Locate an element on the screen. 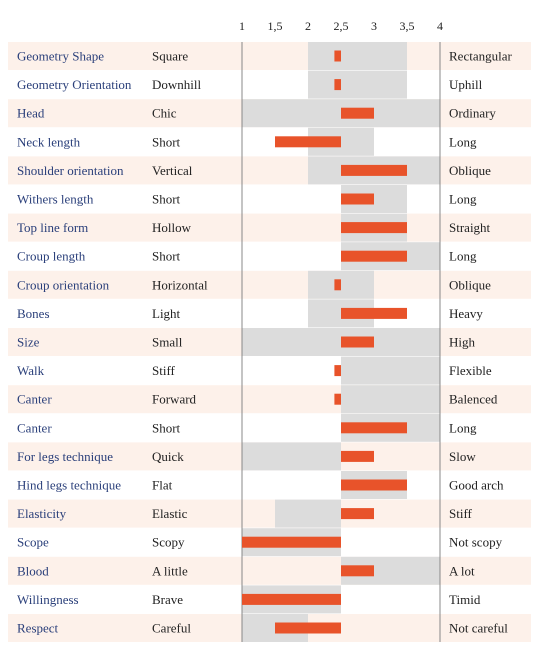  high-pole-label: Heavy is located at coordinates (466, 313).